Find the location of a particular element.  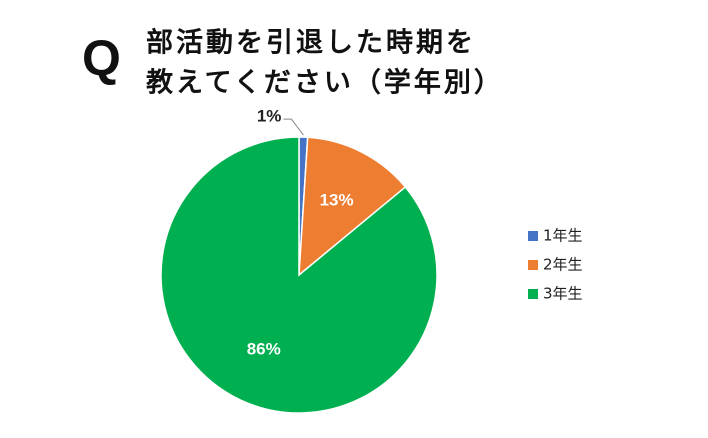

legend-label: 2年生 is located at coordinates (563, 265).